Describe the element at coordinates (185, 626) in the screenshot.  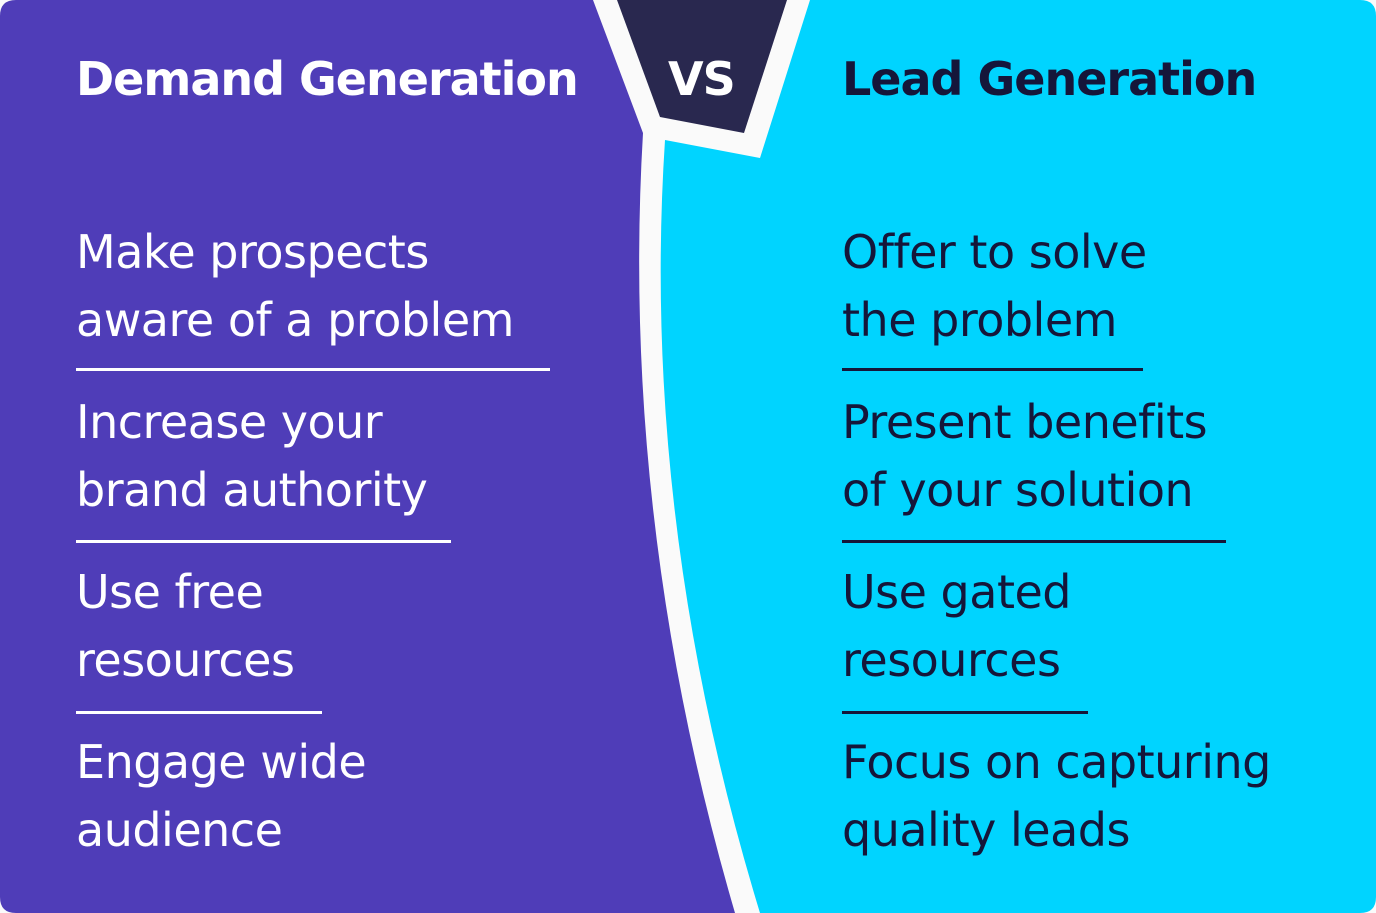
I see `demand-item: Use free resources` at that location.